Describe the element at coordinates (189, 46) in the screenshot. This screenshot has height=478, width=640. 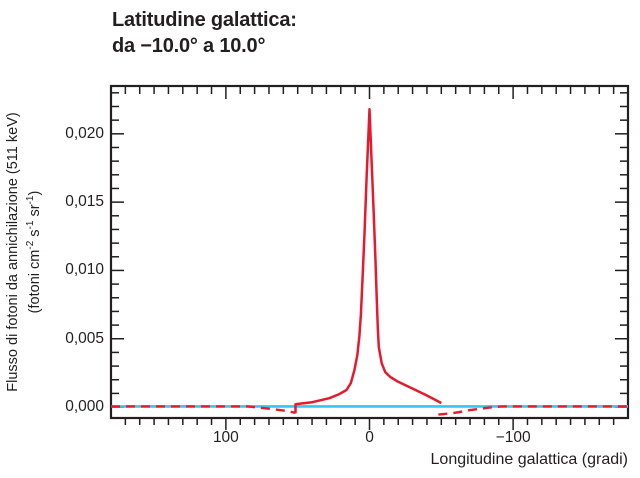
I see `chart-title-line2: da −10.0° a 10.0°` at that location.